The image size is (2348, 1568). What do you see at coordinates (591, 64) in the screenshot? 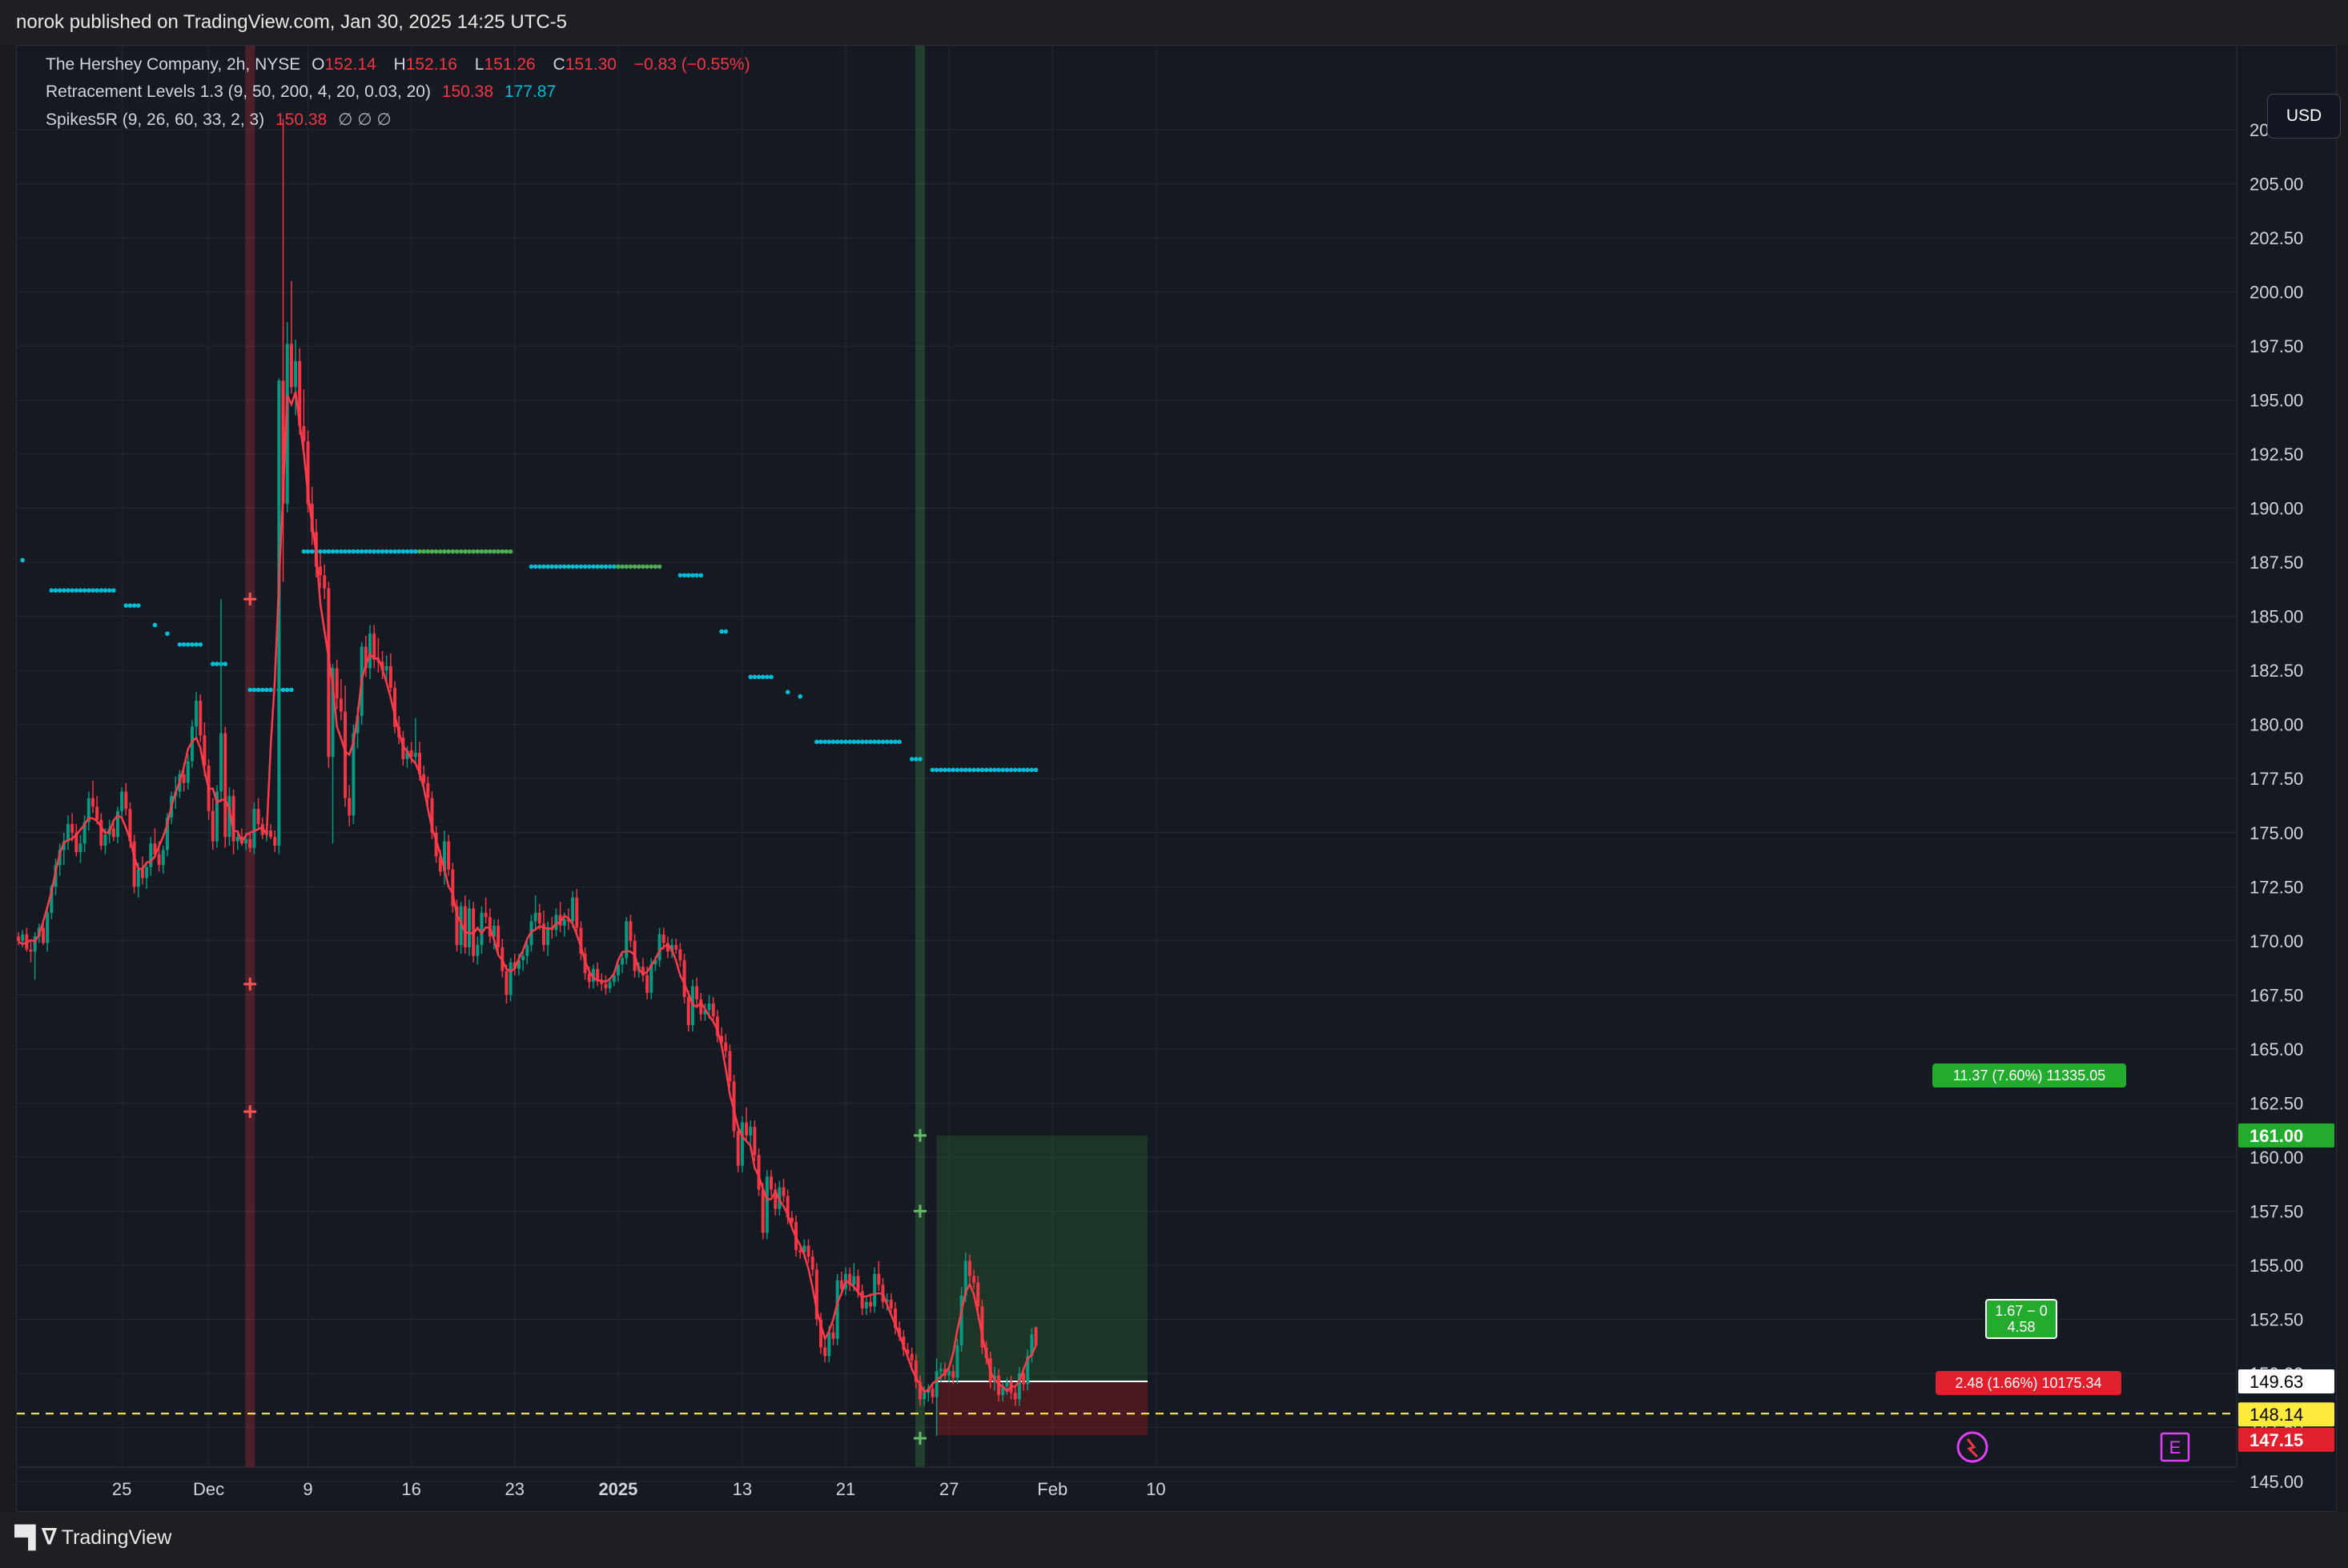
I see `legend-close: 151.30` at bounding box center [591, 64].